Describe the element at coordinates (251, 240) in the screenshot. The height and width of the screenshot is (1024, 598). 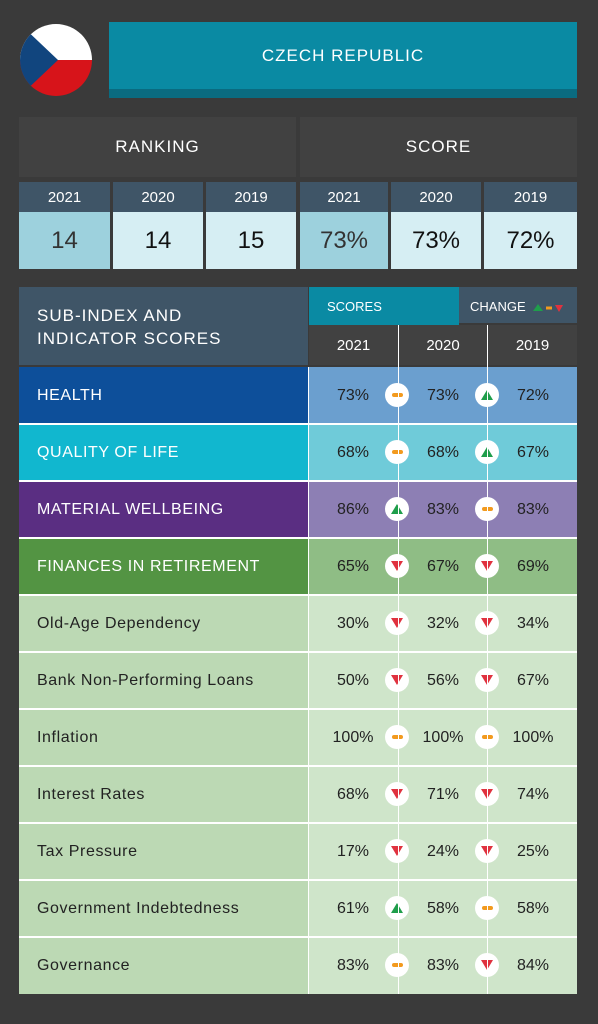
I see `ranking-value: 15` at that location.